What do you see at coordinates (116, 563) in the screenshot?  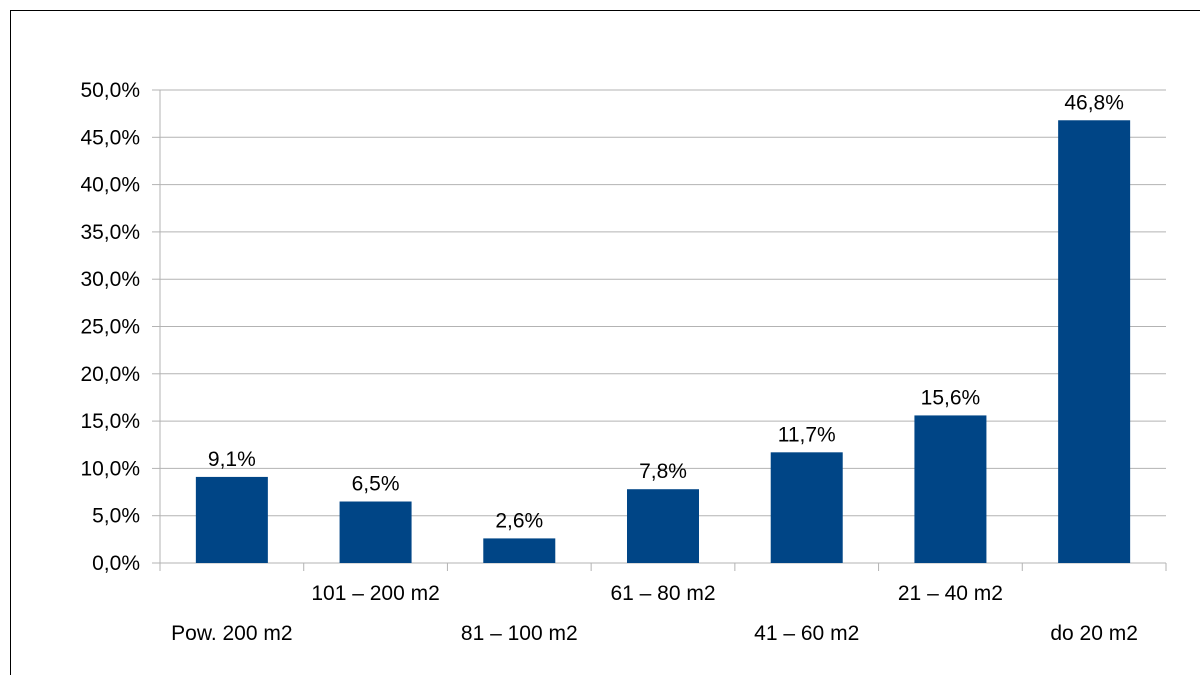 I see `y-tick-label: 0,0%` at bounding box center [116, 563].